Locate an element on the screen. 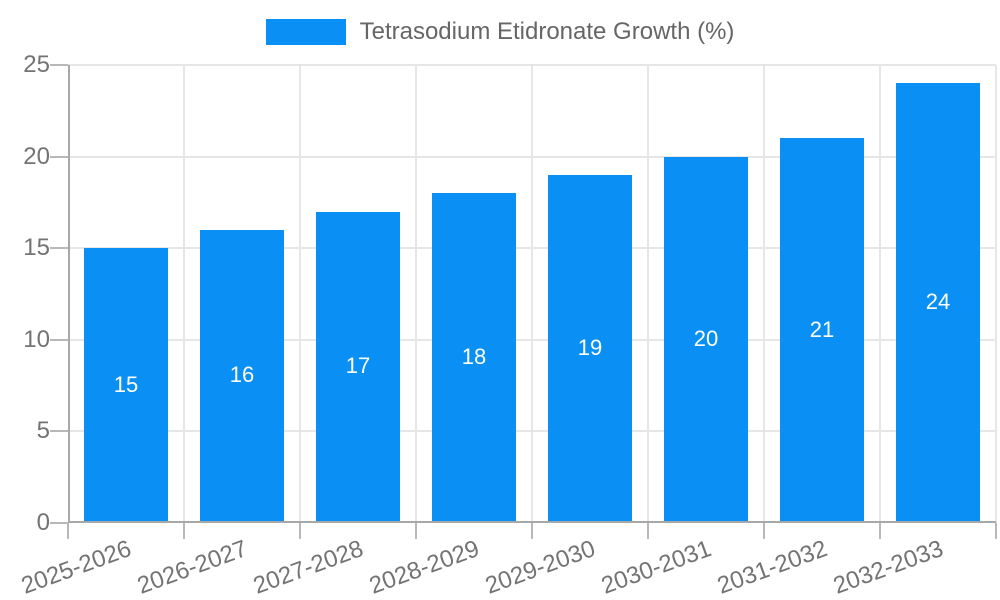 The width and height of the screenshot is (1000, 600). bar-value-label: 19 is located at coordinates (590, 347).